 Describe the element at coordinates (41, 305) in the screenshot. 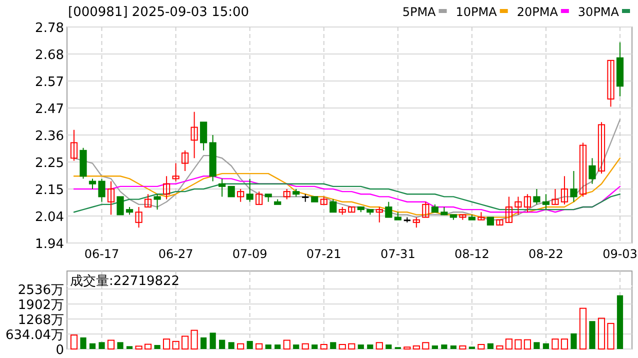

I see `y-tick-label: 1902万` at that location.